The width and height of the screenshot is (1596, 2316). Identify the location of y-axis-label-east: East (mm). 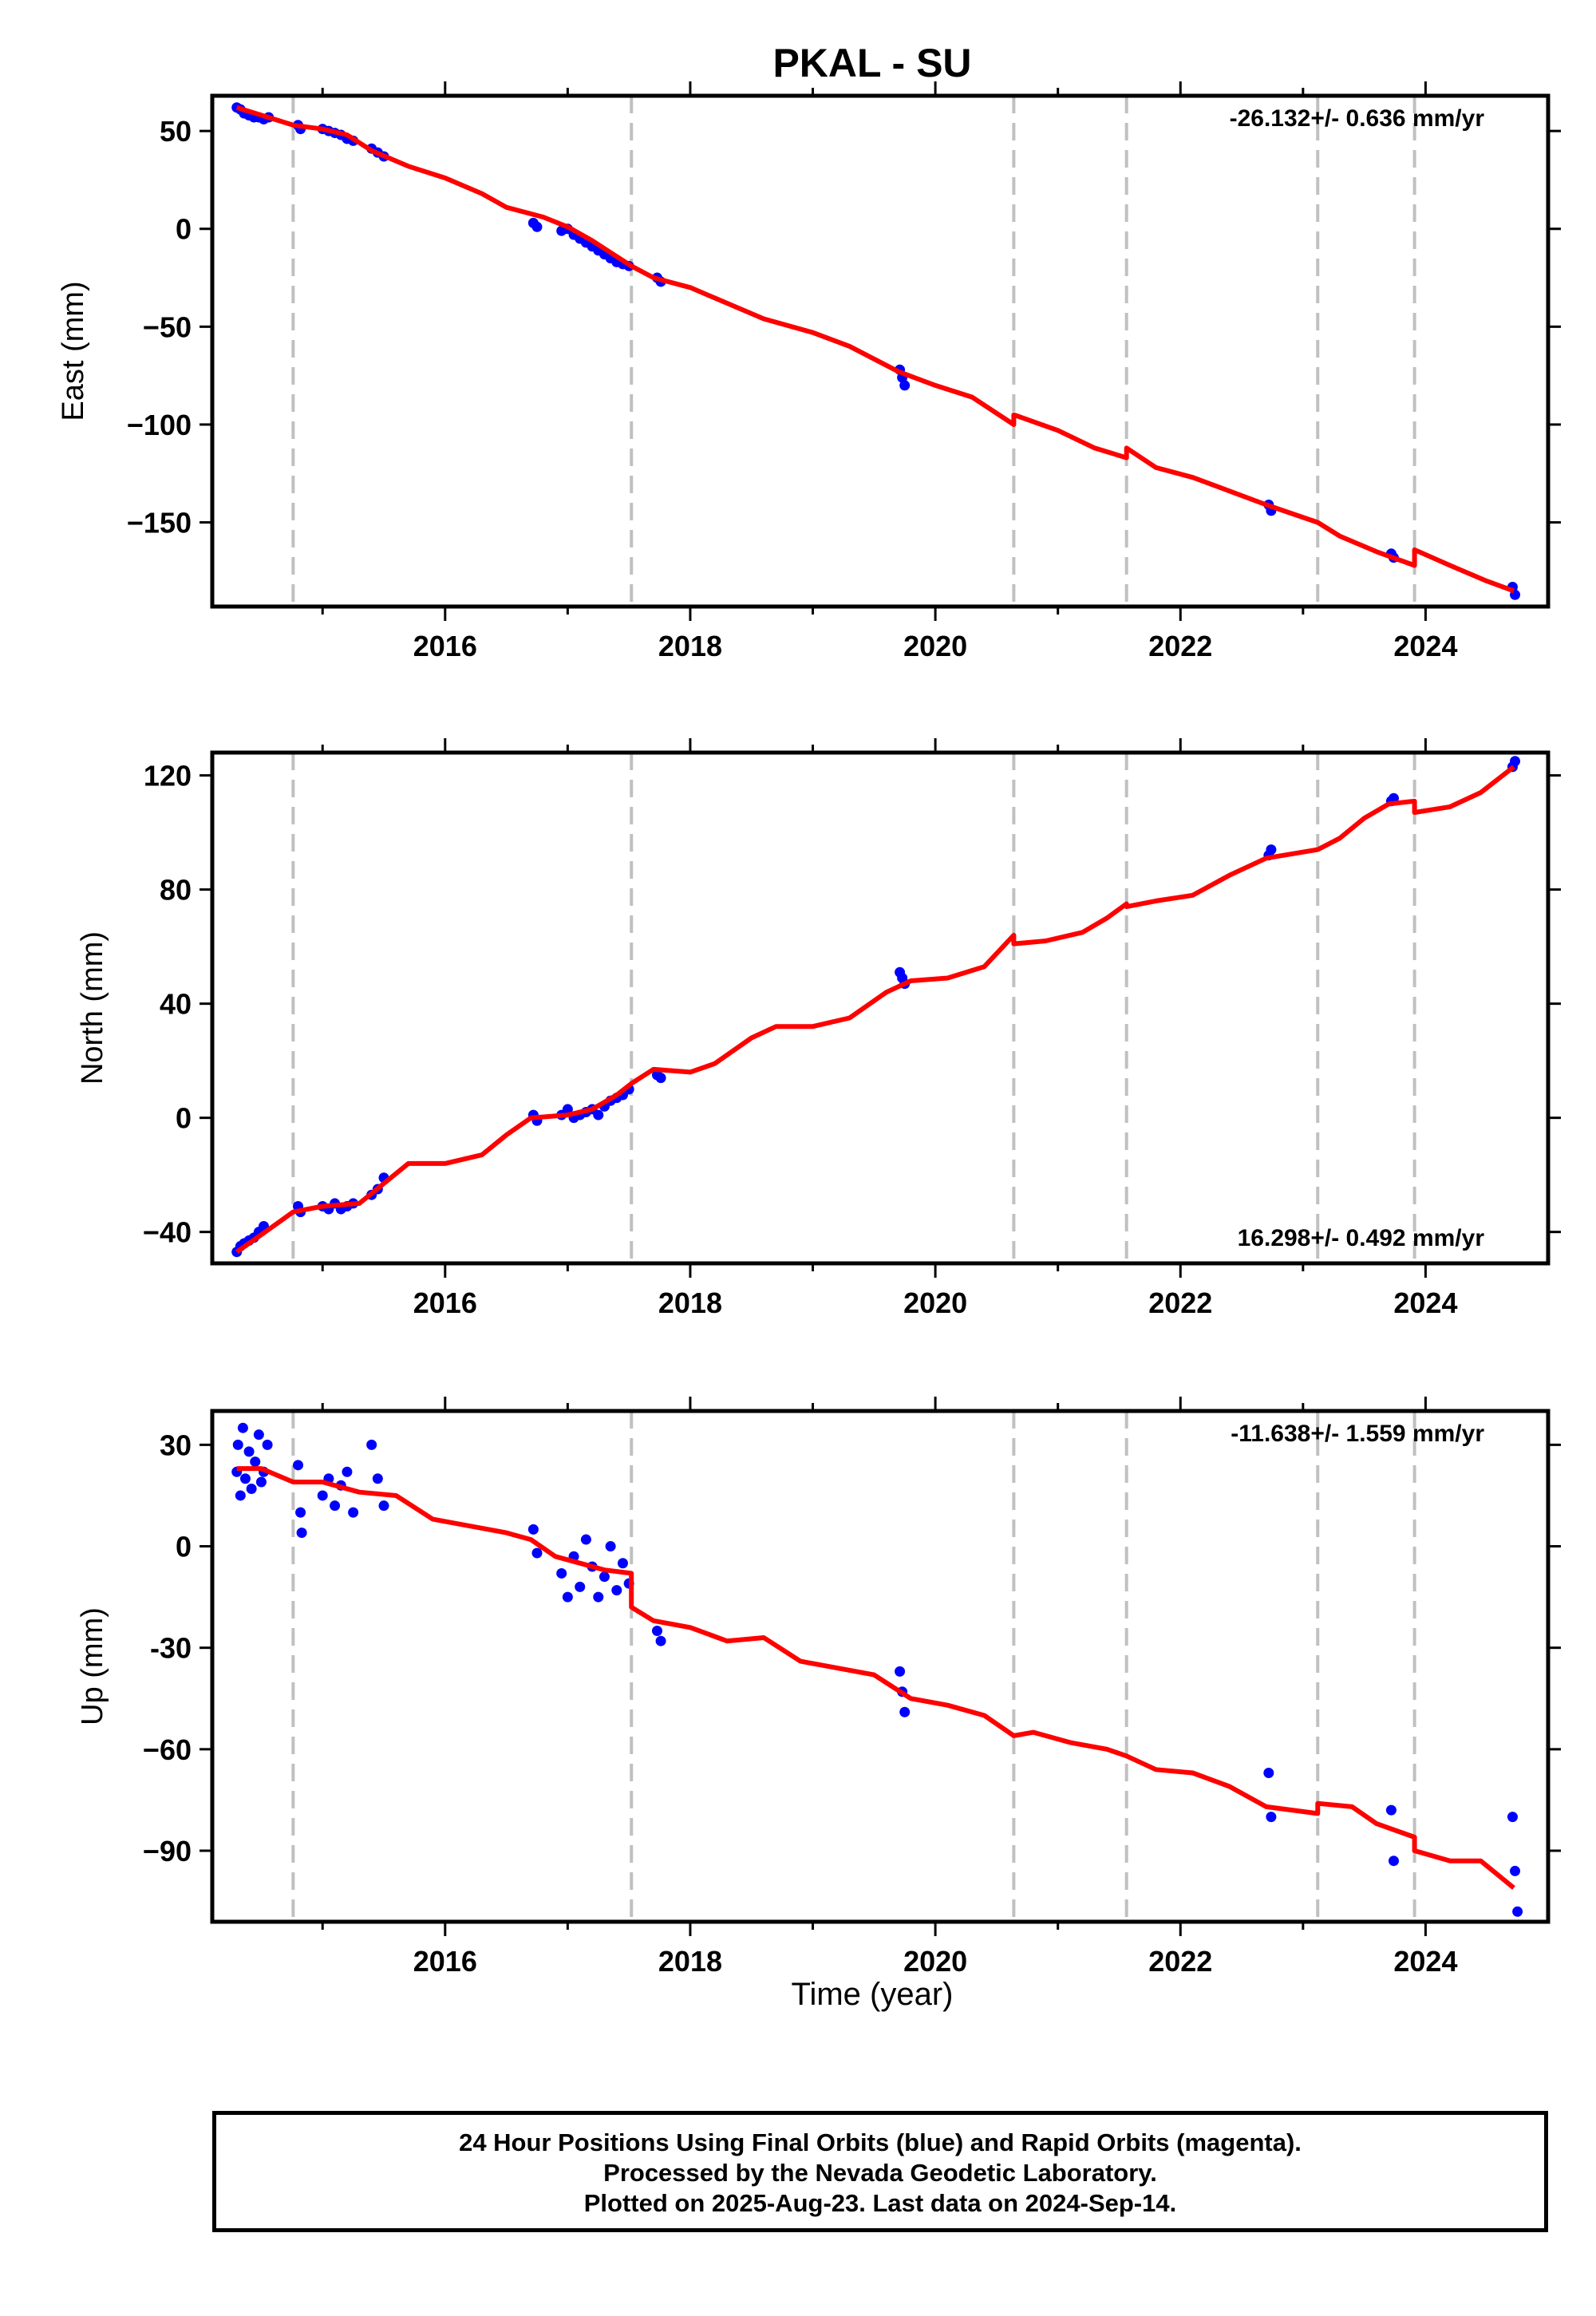
(73, 351).